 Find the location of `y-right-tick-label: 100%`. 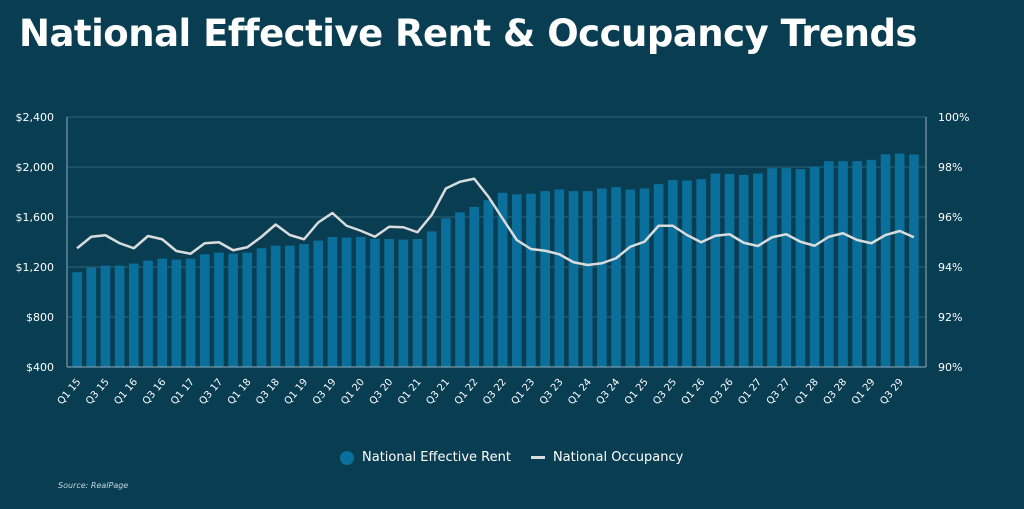

y-right-tick-label: 100% is located at coordinates (953, 117).